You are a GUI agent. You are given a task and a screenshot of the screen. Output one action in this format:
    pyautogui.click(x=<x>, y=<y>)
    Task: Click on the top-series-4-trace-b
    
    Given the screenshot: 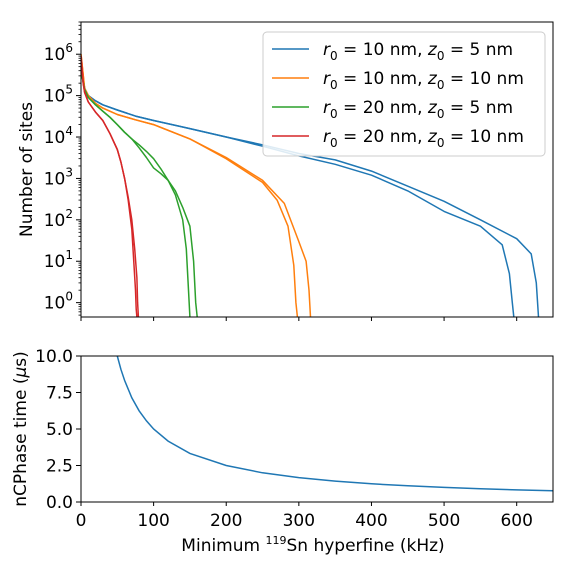 What is the action you would take?
    pyautogui.click(x=110, y=186)
    